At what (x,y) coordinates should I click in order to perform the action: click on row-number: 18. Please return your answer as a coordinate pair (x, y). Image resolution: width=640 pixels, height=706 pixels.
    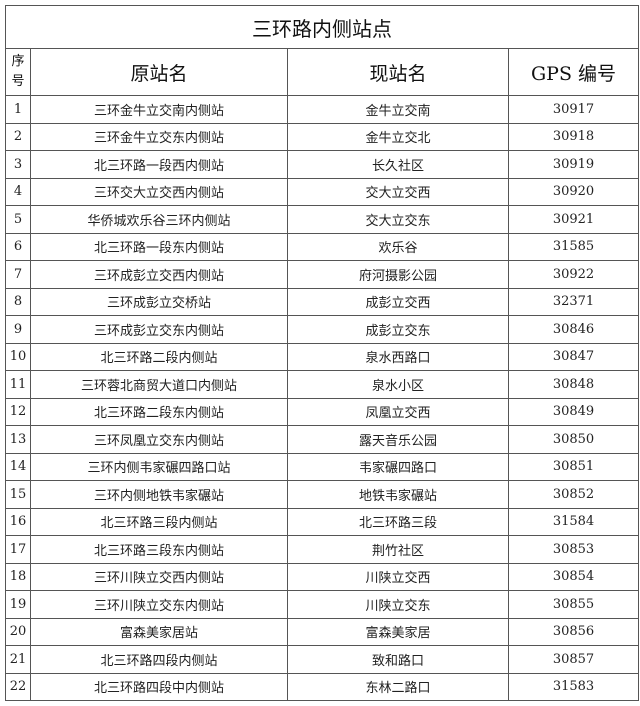
    Looking at the image, I should click on (18, 576).